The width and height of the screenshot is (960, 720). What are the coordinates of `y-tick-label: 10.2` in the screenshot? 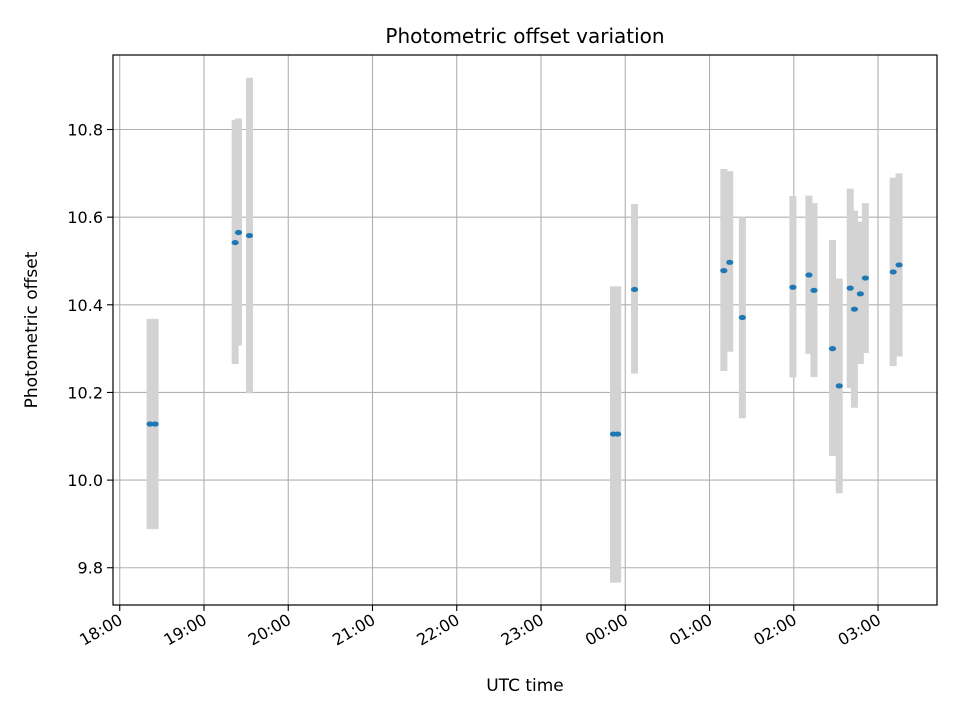 It's located at (85, 392).